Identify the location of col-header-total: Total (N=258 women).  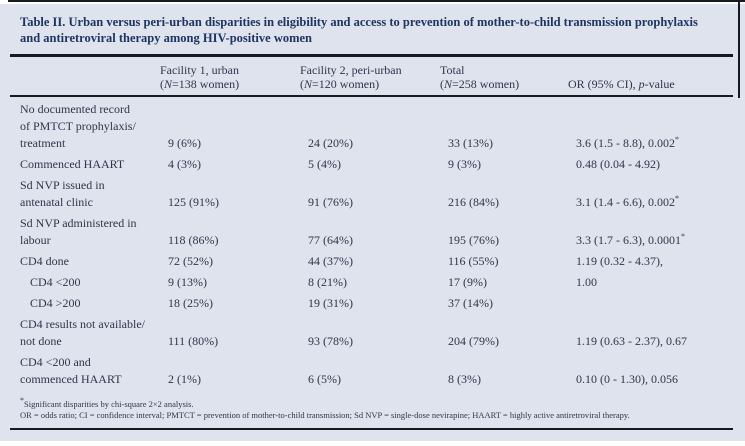
(504, 76).